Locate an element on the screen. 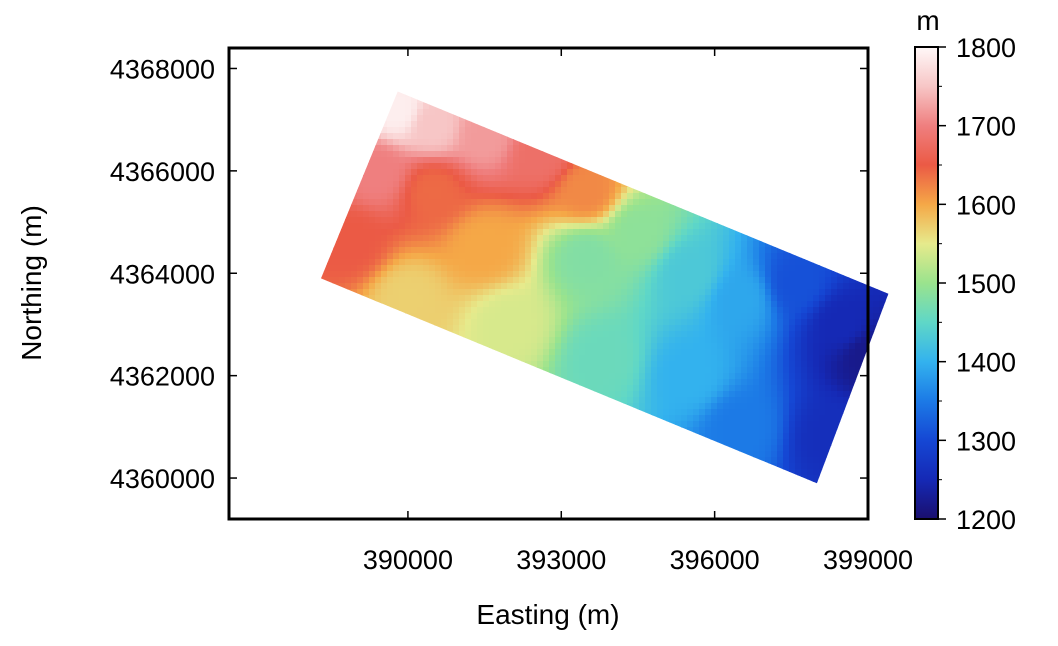  y-tick-label: 4368000 is located at coordinates (162, 69).